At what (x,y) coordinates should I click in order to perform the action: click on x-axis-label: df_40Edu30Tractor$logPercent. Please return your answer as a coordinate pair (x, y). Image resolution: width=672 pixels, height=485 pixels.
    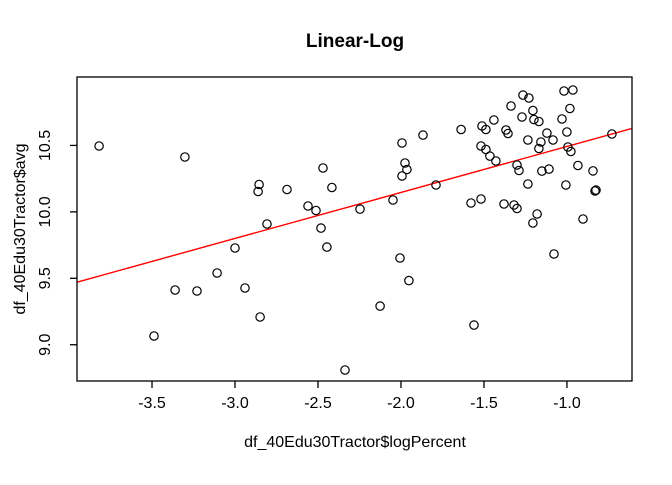
    Looking at the image, I should click on (355, 442).